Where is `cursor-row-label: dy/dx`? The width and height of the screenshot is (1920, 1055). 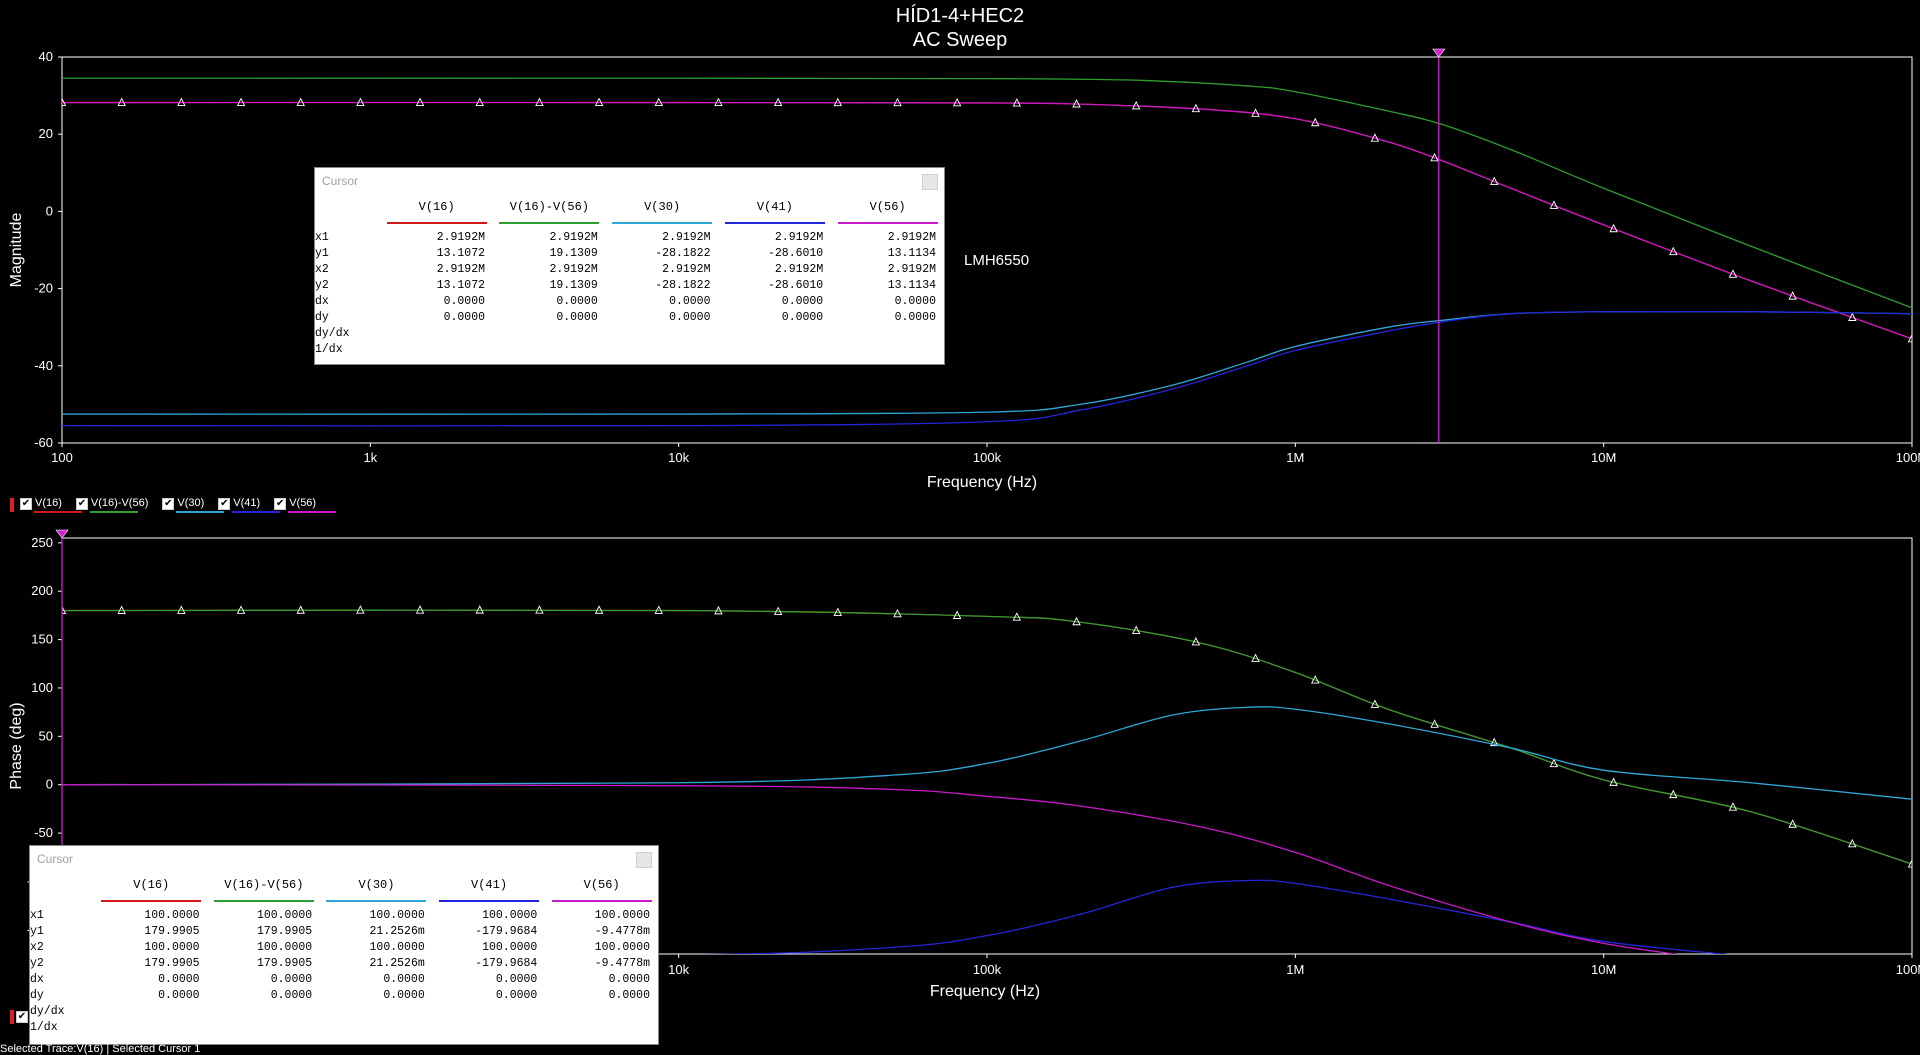
cursor-row-label: dy/dx is located at coordinates (47, 1011).